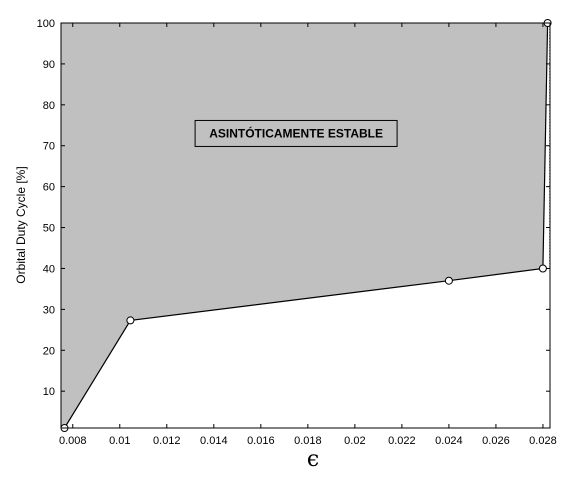  I want to click on annotations: ASINTÓTICAMENTE ESTABLE, so click(296, 133).